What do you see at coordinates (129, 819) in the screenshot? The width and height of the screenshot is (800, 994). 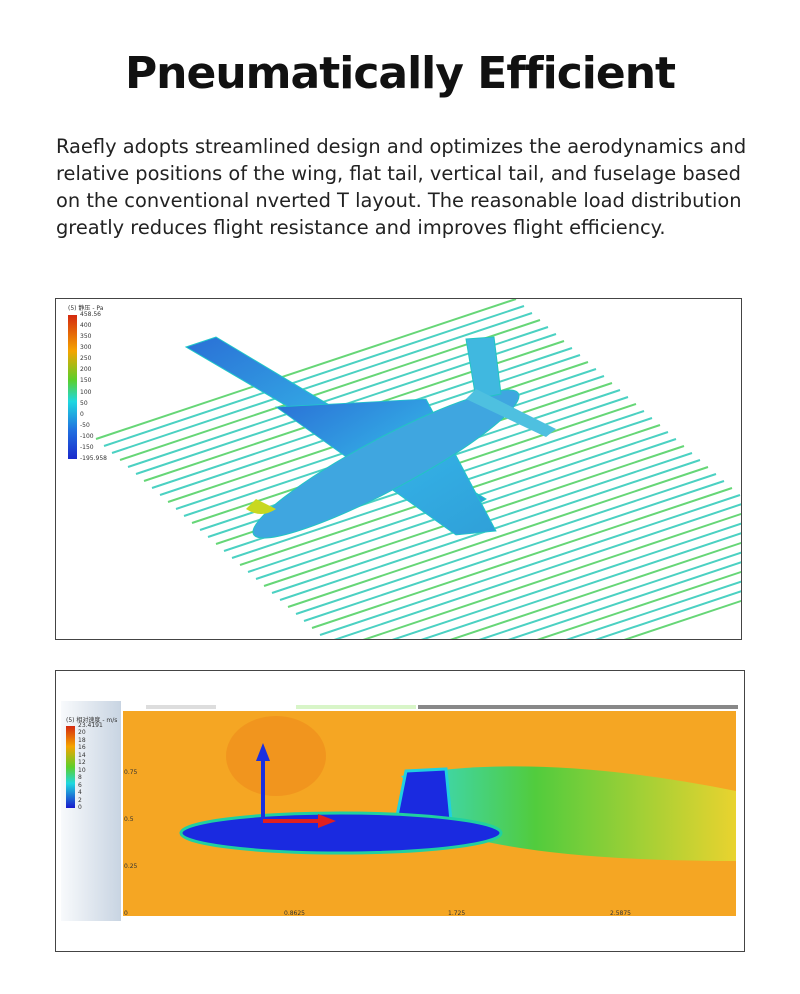 I see `y-tick: 0.5` at bounding box center [129, 819].